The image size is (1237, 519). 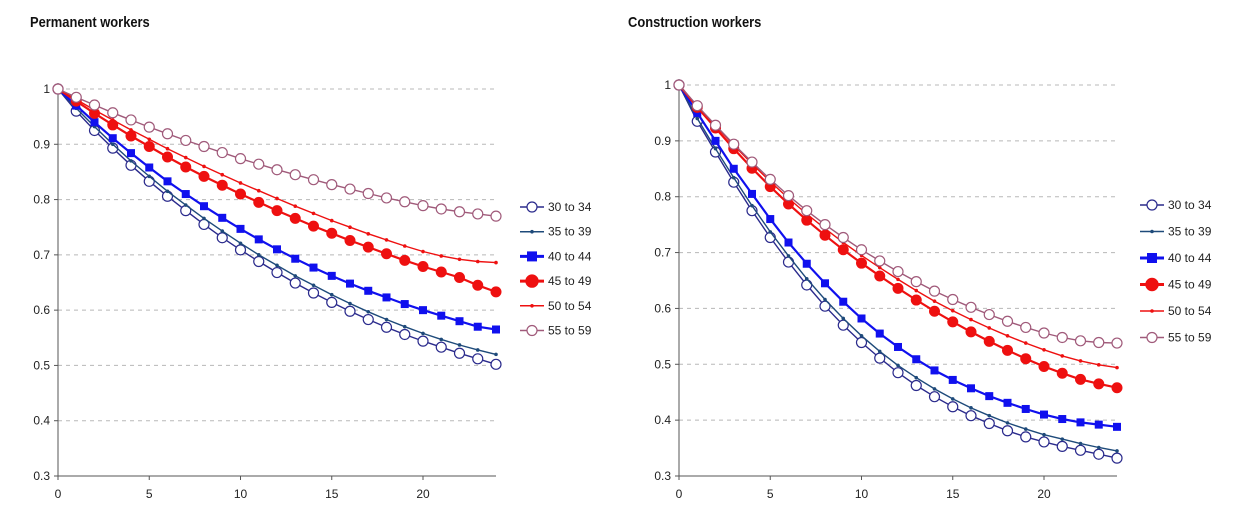 I want to click on y-tick-label: 0.3, so click(x=662, y=476).